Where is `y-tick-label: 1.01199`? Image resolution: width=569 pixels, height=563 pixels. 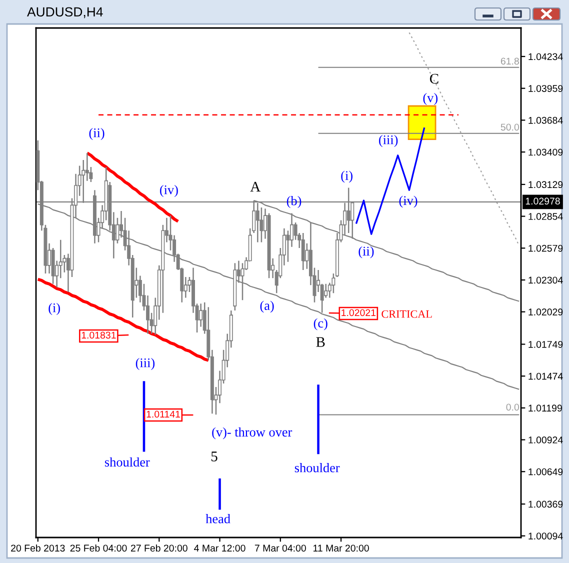 y-tick-label: 1.01199 is located at coordinates (545, 408).